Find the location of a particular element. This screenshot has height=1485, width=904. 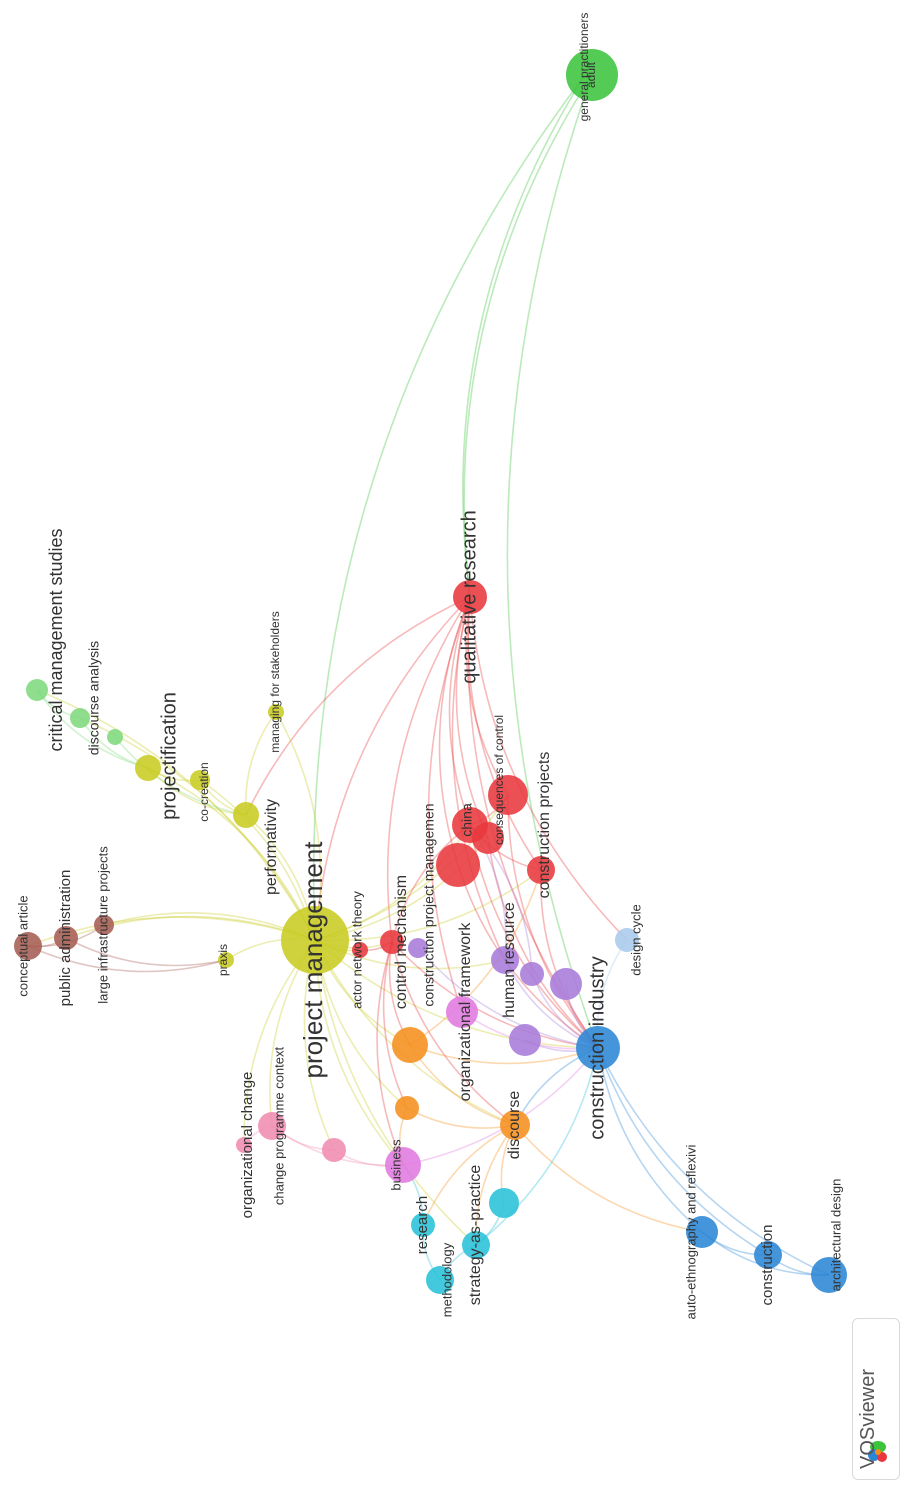

link-qualitative_research-performativity is located at coordinates (358, 706).